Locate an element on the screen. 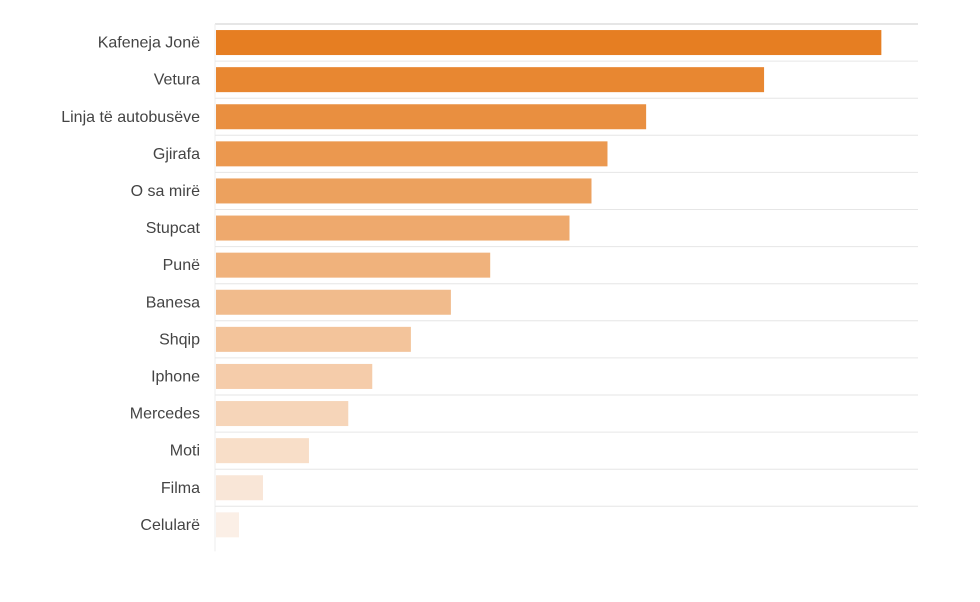 This screenshot has height=602, width=980. category-label: Shqip is located at coordinates (179, 339).